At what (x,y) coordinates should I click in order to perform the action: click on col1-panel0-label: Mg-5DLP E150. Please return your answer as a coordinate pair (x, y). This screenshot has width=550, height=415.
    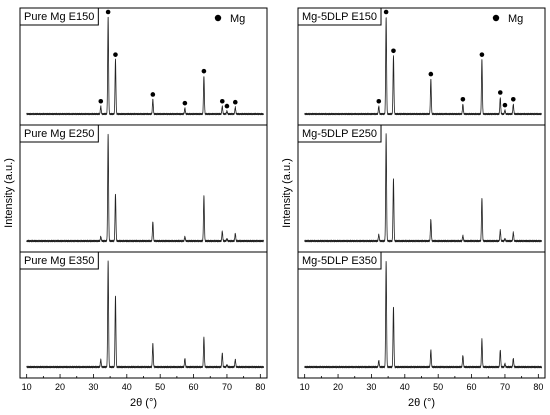
    Looking at the image, I should click on (339, 17).